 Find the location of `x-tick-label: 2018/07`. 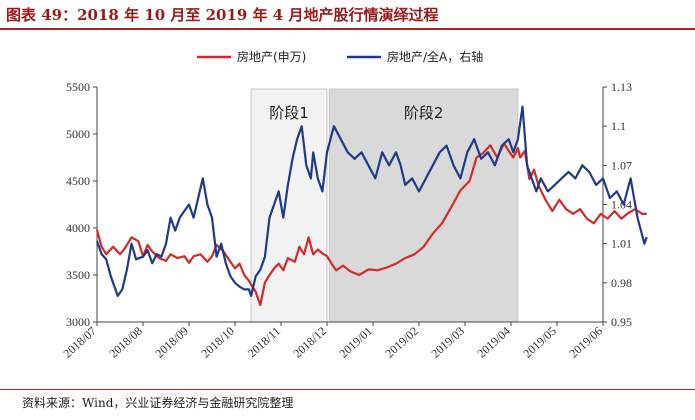

x-tick-label: 2018/07 is located at coordinates (79, 342).